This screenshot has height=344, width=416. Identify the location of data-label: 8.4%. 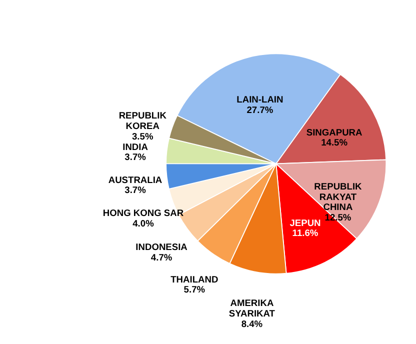
(252, 323).